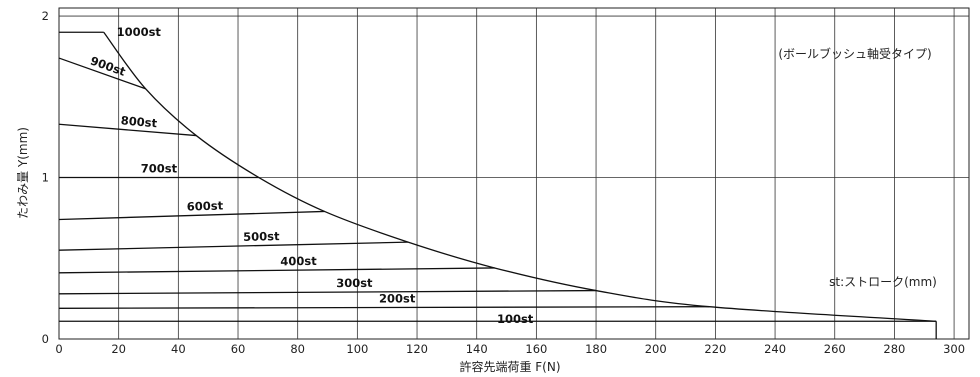 The width and height of the screenshot is (980, 377). Describe the element at coordinates (139, 32) in the screenshot. I see `series-label-1000st: 1000st` at that location.